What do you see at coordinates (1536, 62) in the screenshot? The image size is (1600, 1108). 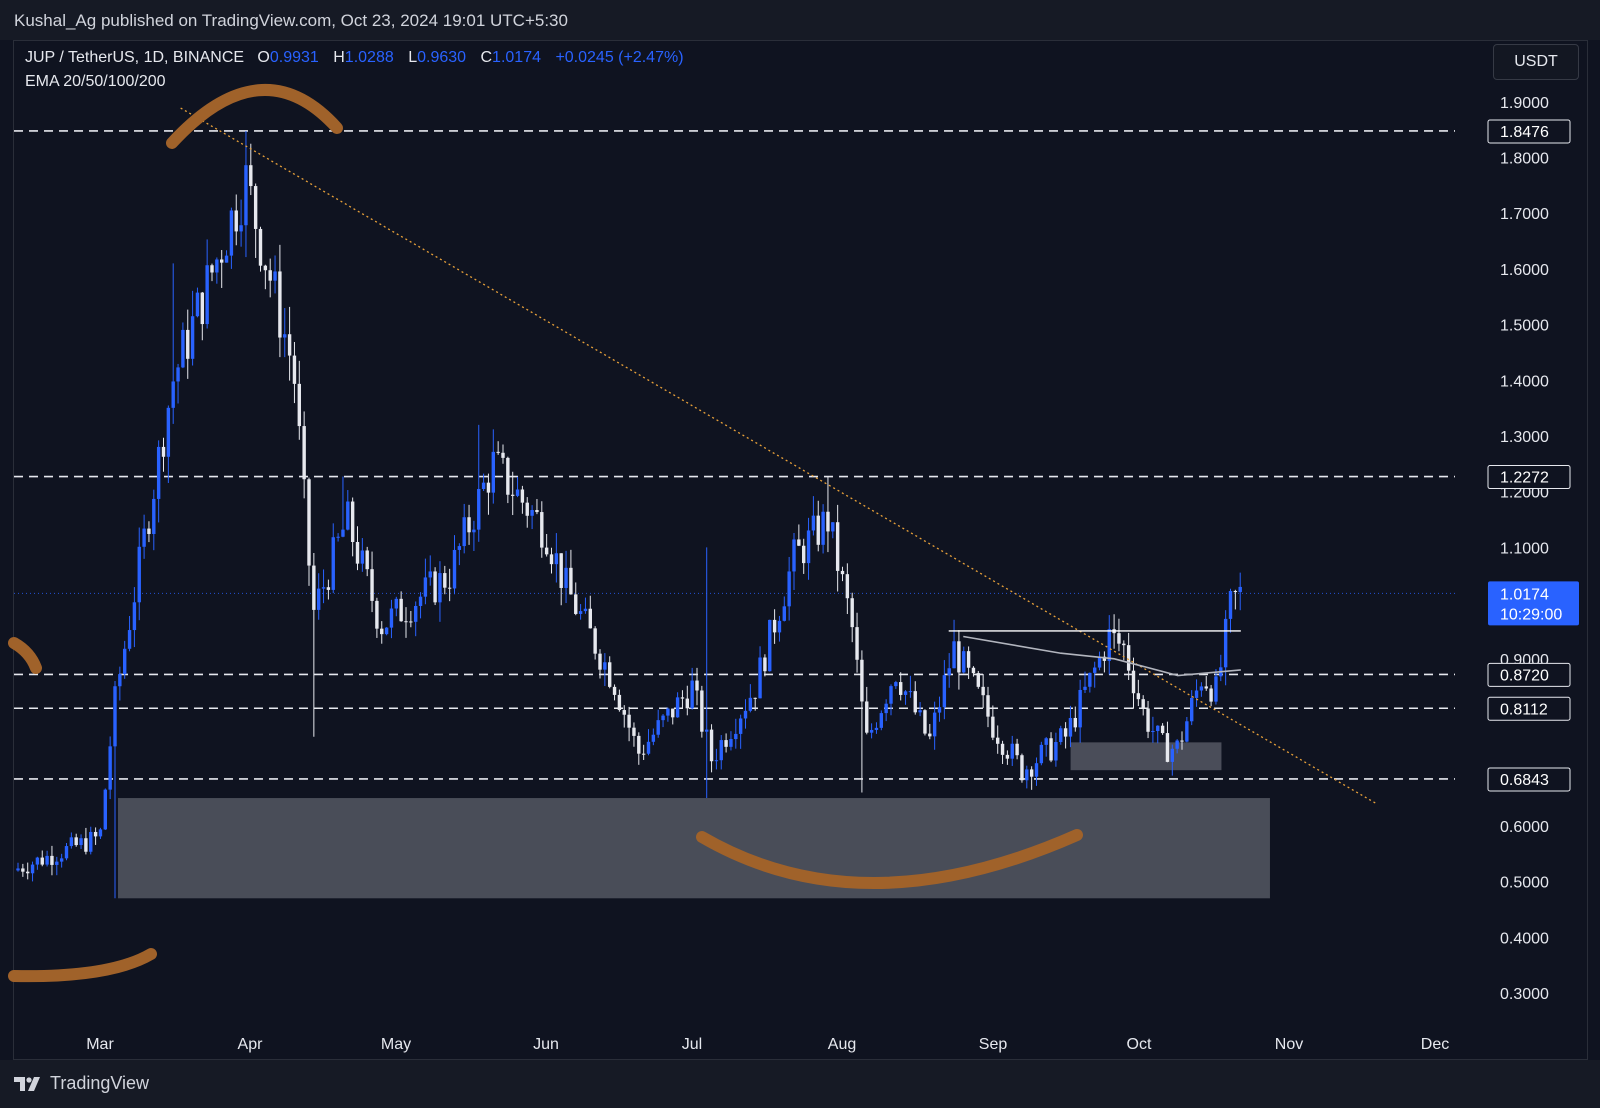 I see `currency-button: USDT` at bounding box center [1536, 62].